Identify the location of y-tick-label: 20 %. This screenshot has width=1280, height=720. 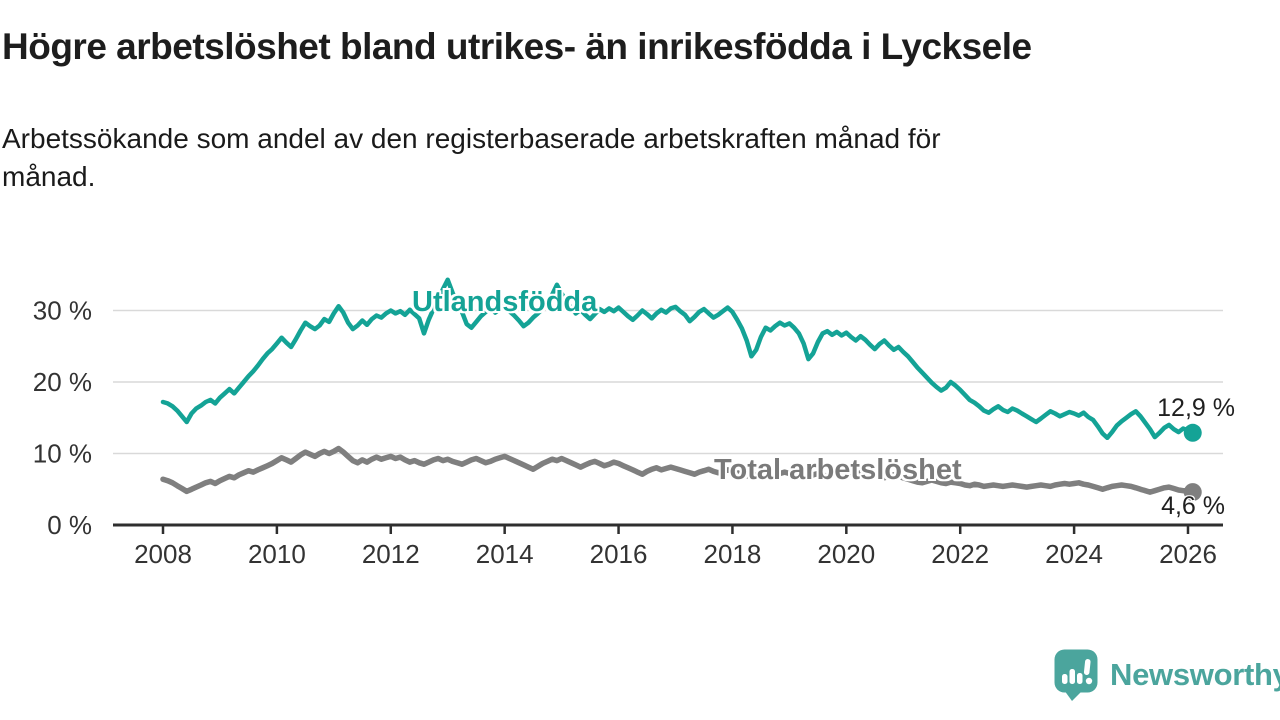
(62, 382).